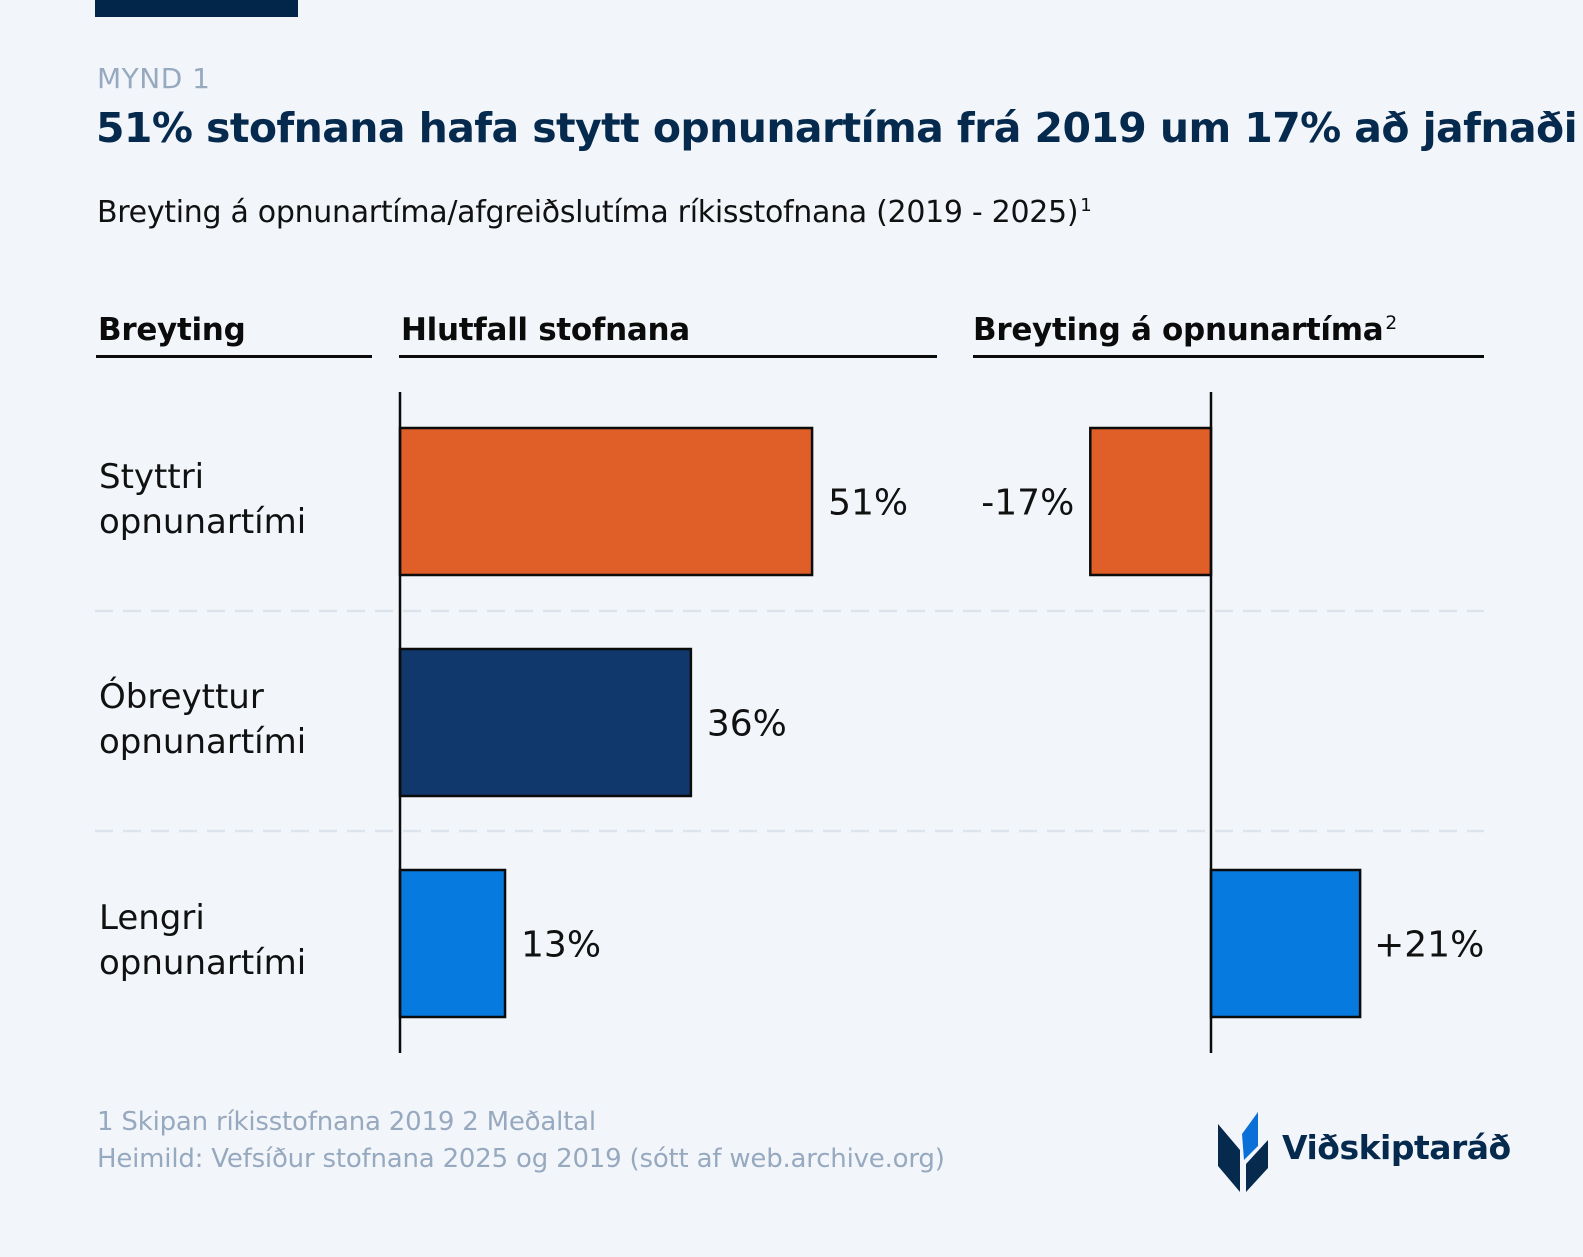  Describe the element at coordinates (152, 477) in the screenshot. I see `row-label-line1: Styttri` at that location.